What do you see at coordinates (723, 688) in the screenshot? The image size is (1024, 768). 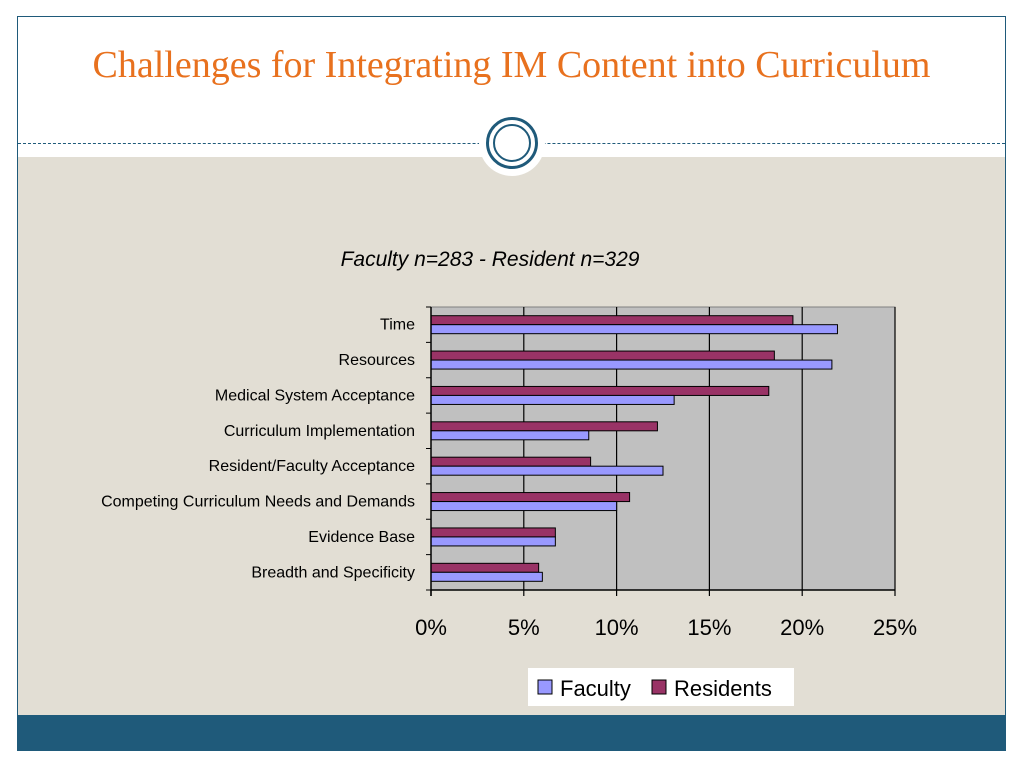 I see `legend-label-residents: Residents` at bounding box center [723, 688].